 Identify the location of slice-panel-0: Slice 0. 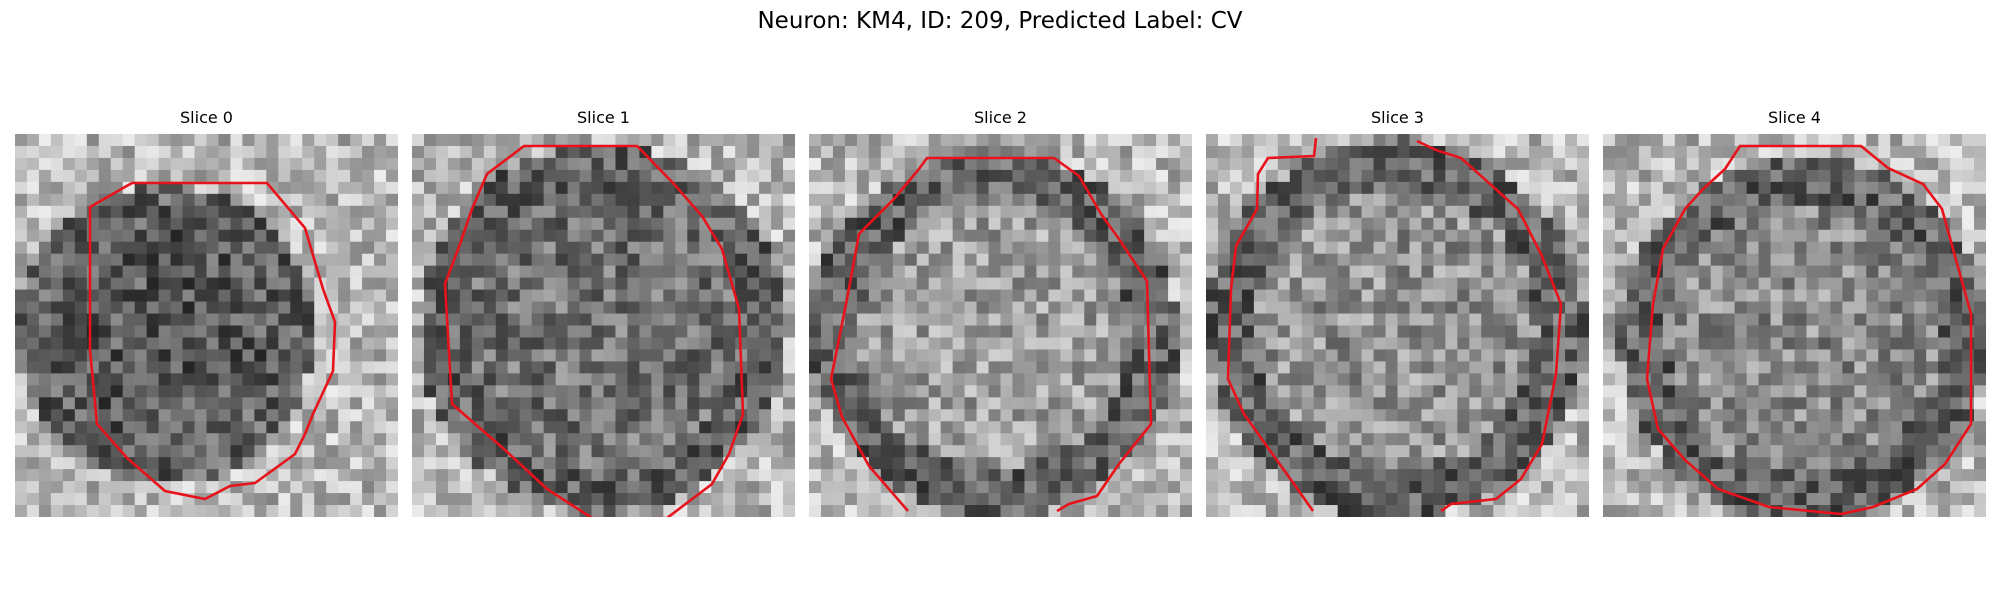
(206, 313).